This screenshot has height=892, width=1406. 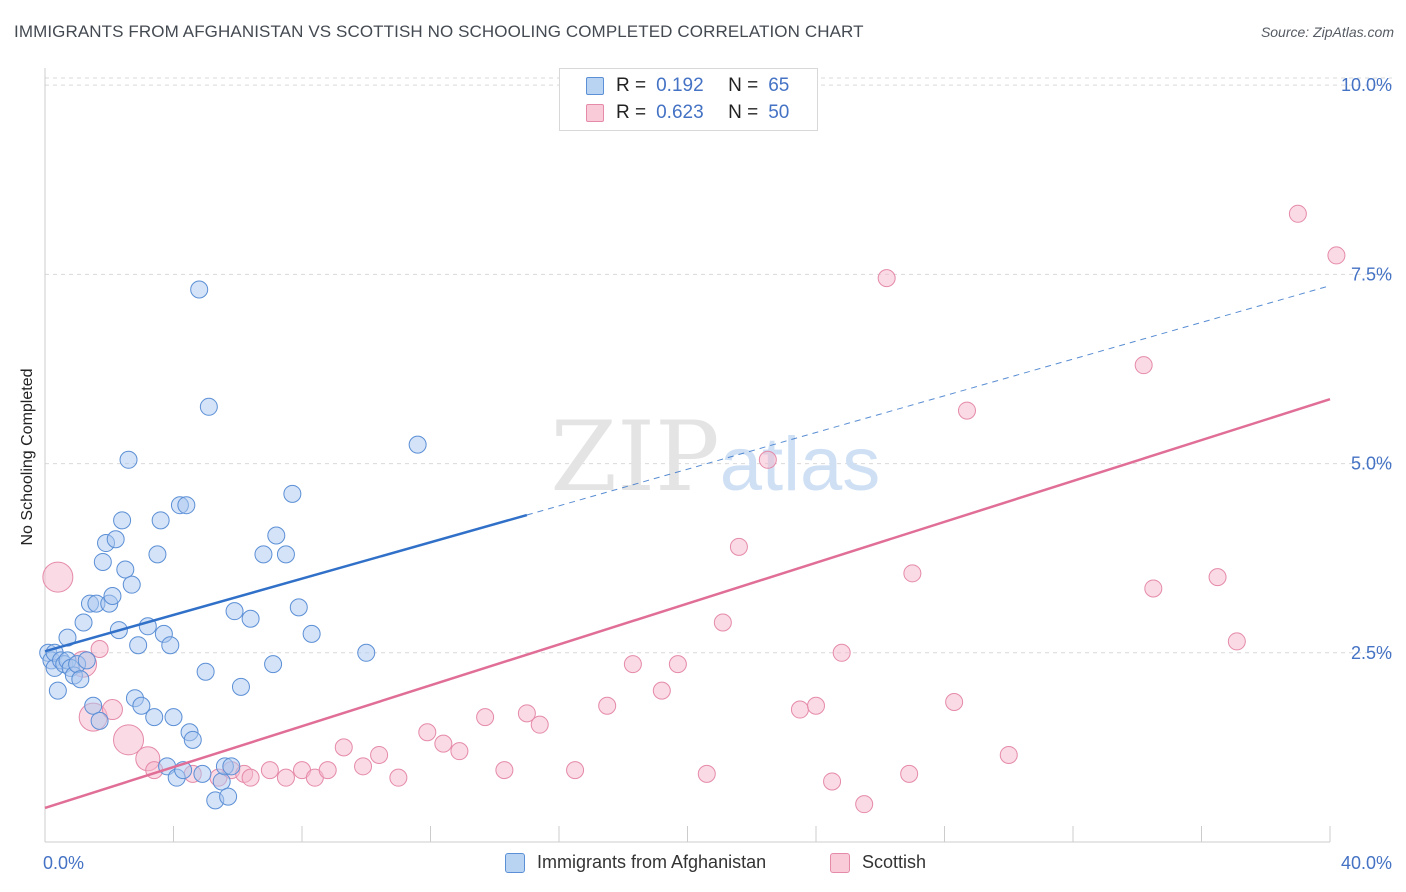 I want to click on legend-item-scottish: Scottish, so click(x=878, y=862).